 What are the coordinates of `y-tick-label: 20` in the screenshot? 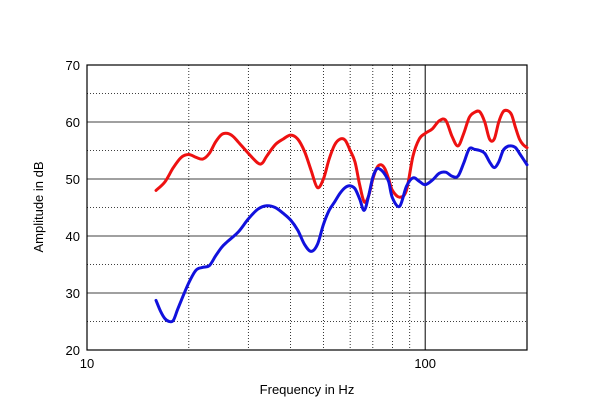 It's located at (73, 350).